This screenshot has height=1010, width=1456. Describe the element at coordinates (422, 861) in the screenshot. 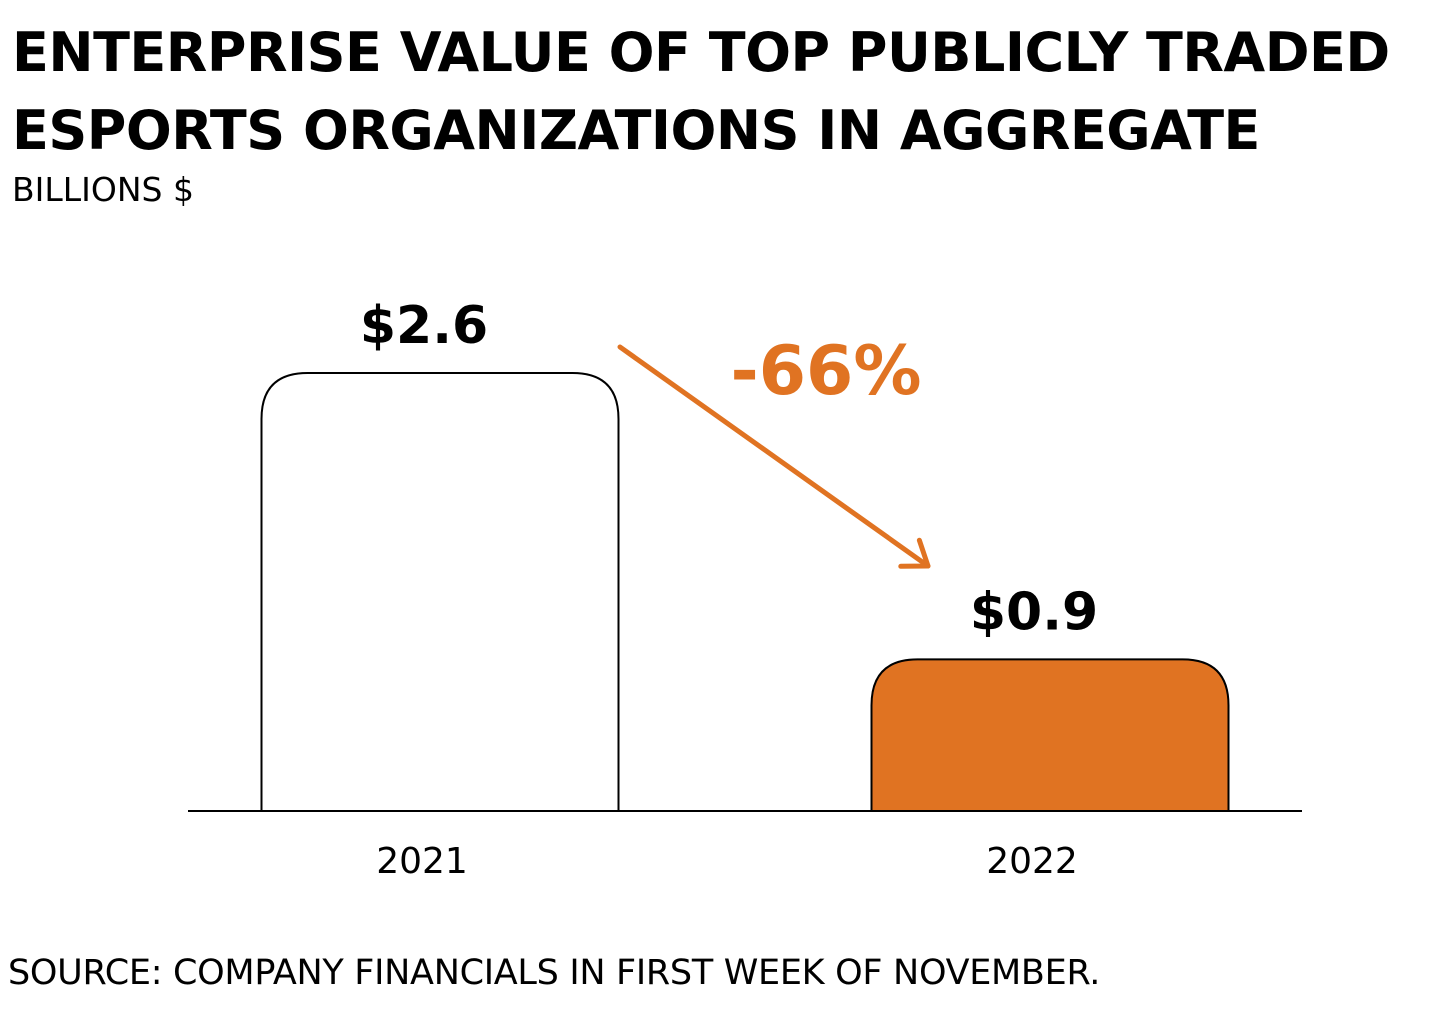

I see `category-label-2021: 2021` at that location.